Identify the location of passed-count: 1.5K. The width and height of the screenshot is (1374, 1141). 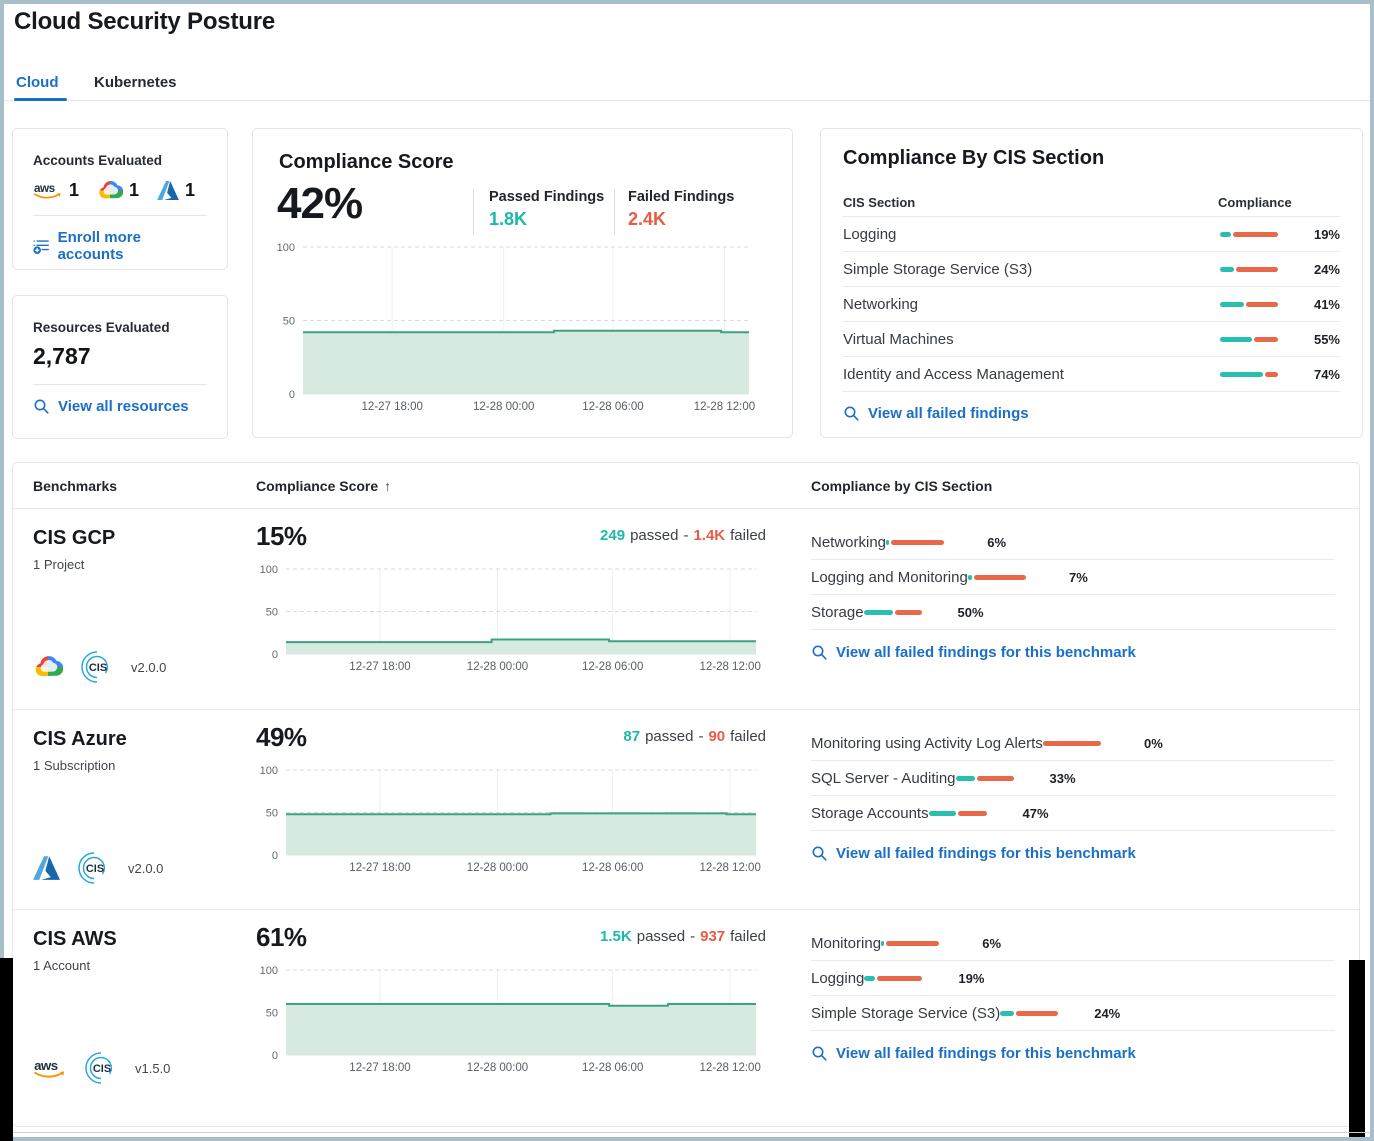
(616, 936).